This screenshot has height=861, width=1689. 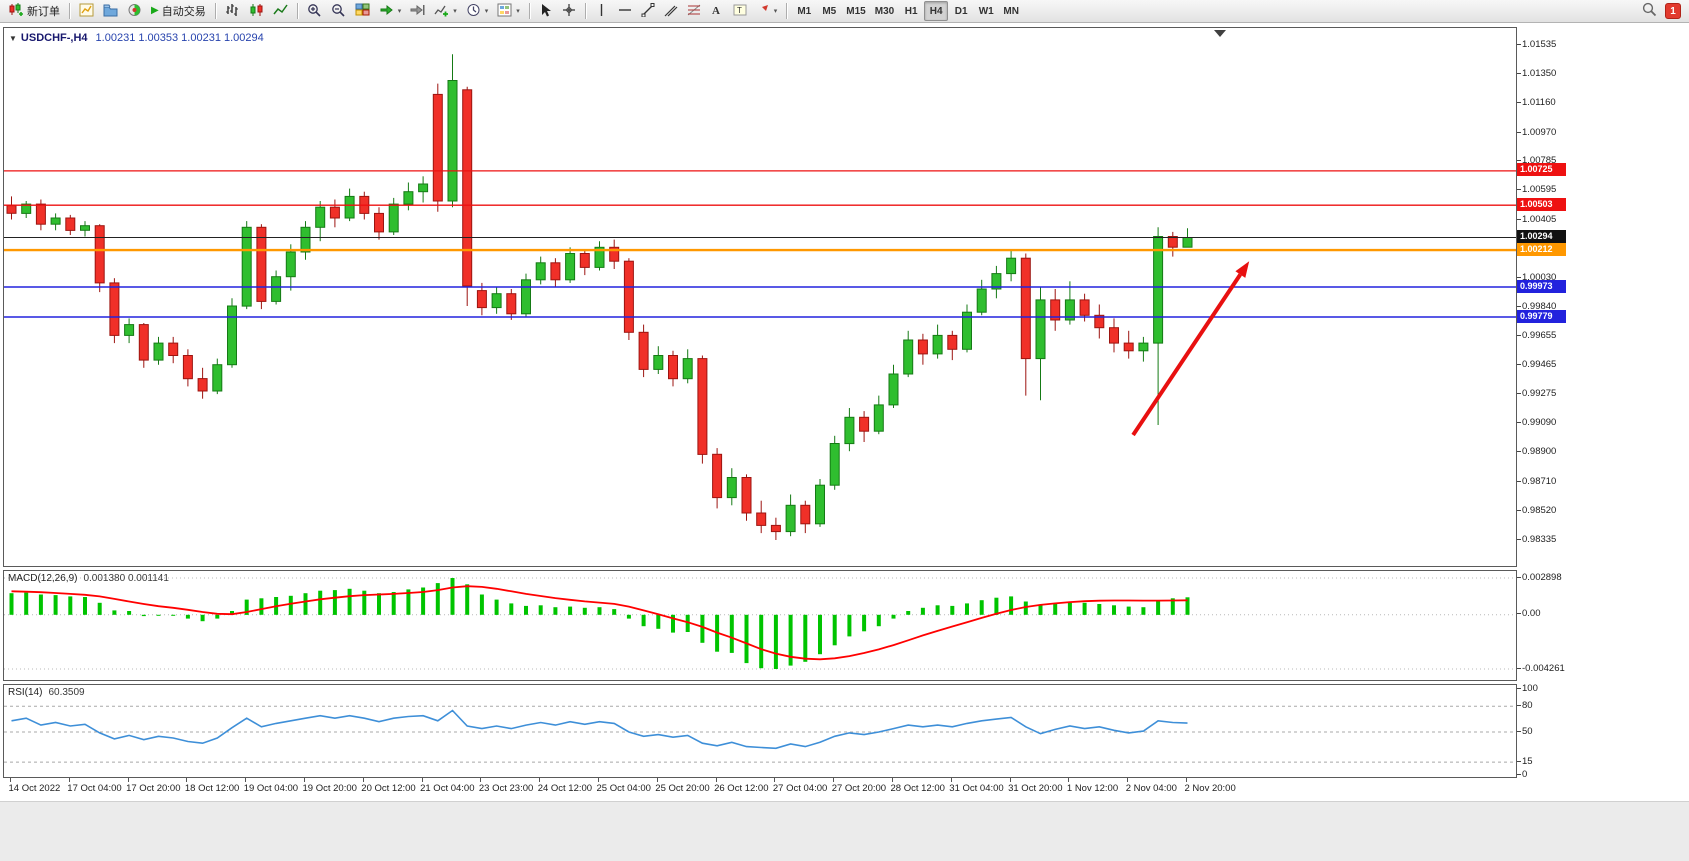 What do you see at coordinates (1649, 11) in the screenshot?
I see `search-button` at bounding box center [1649, 11].